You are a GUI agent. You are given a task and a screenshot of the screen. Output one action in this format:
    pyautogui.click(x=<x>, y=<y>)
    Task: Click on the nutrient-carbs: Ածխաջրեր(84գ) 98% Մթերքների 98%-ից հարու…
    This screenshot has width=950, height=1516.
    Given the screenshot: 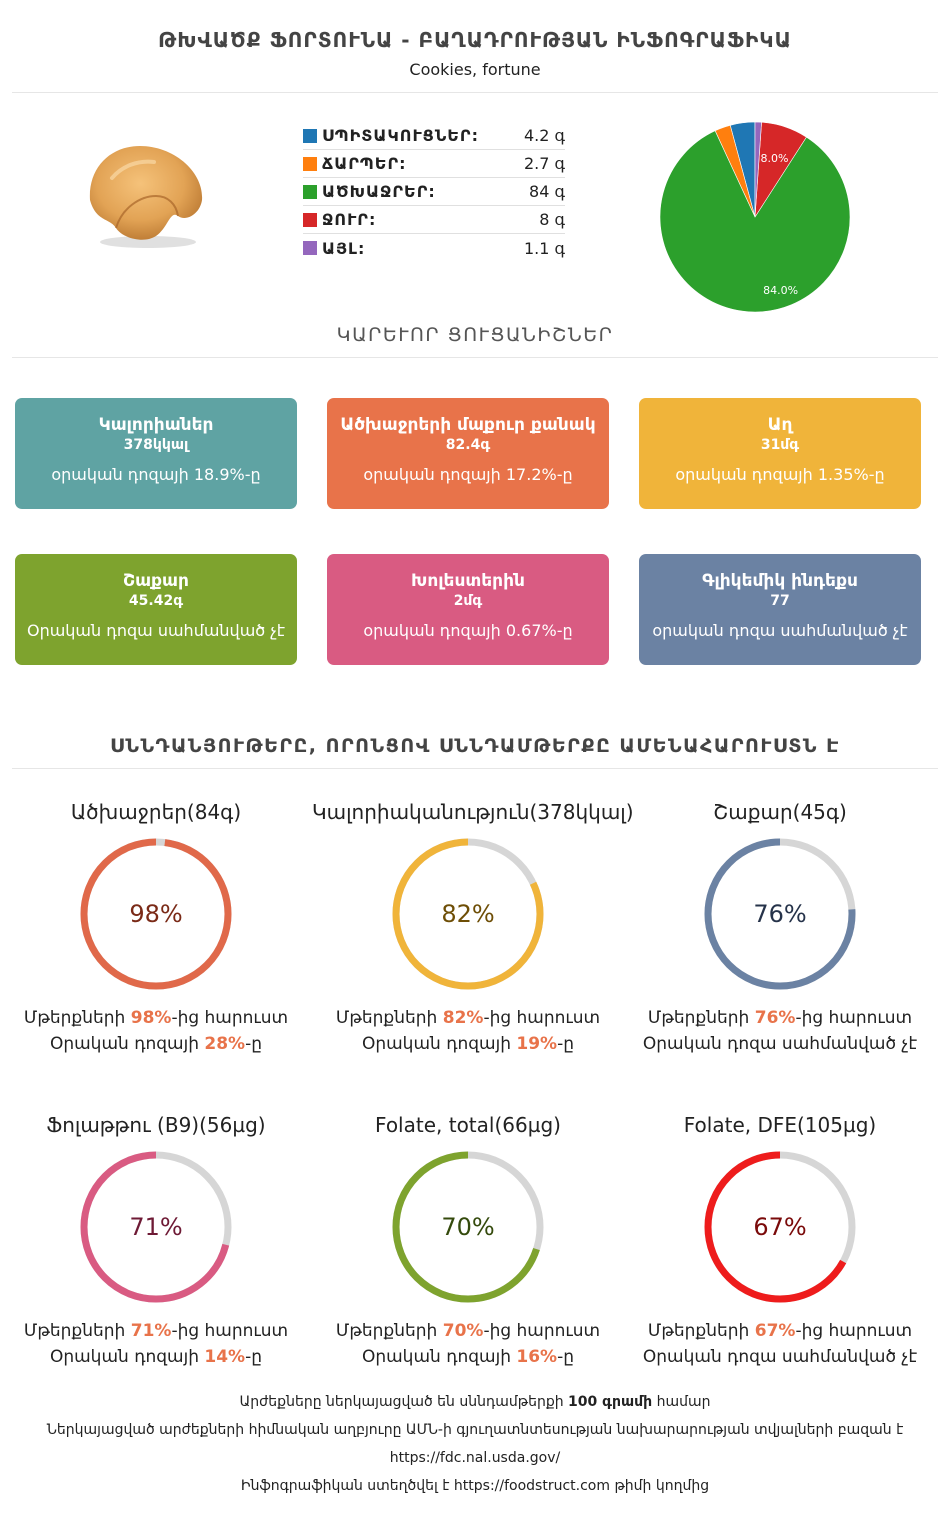 What is the action you would take?
    pyautogui.click(x=156, y=927)
    